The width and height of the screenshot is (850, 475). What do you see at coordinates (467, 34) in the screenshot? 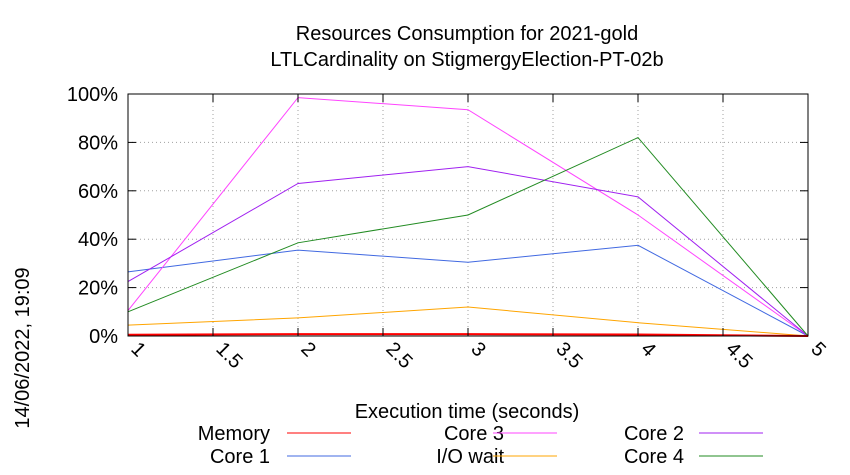
I see `chart-title: Resources Consumption for 2021-gold` at bounding box center [467, 34].